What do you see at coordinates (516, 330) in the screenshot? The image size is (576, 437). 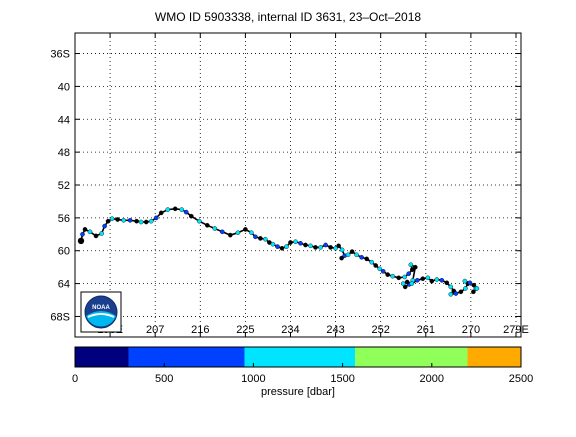 I see `x-tick-label: 279E` at bounding box center [516, 330].